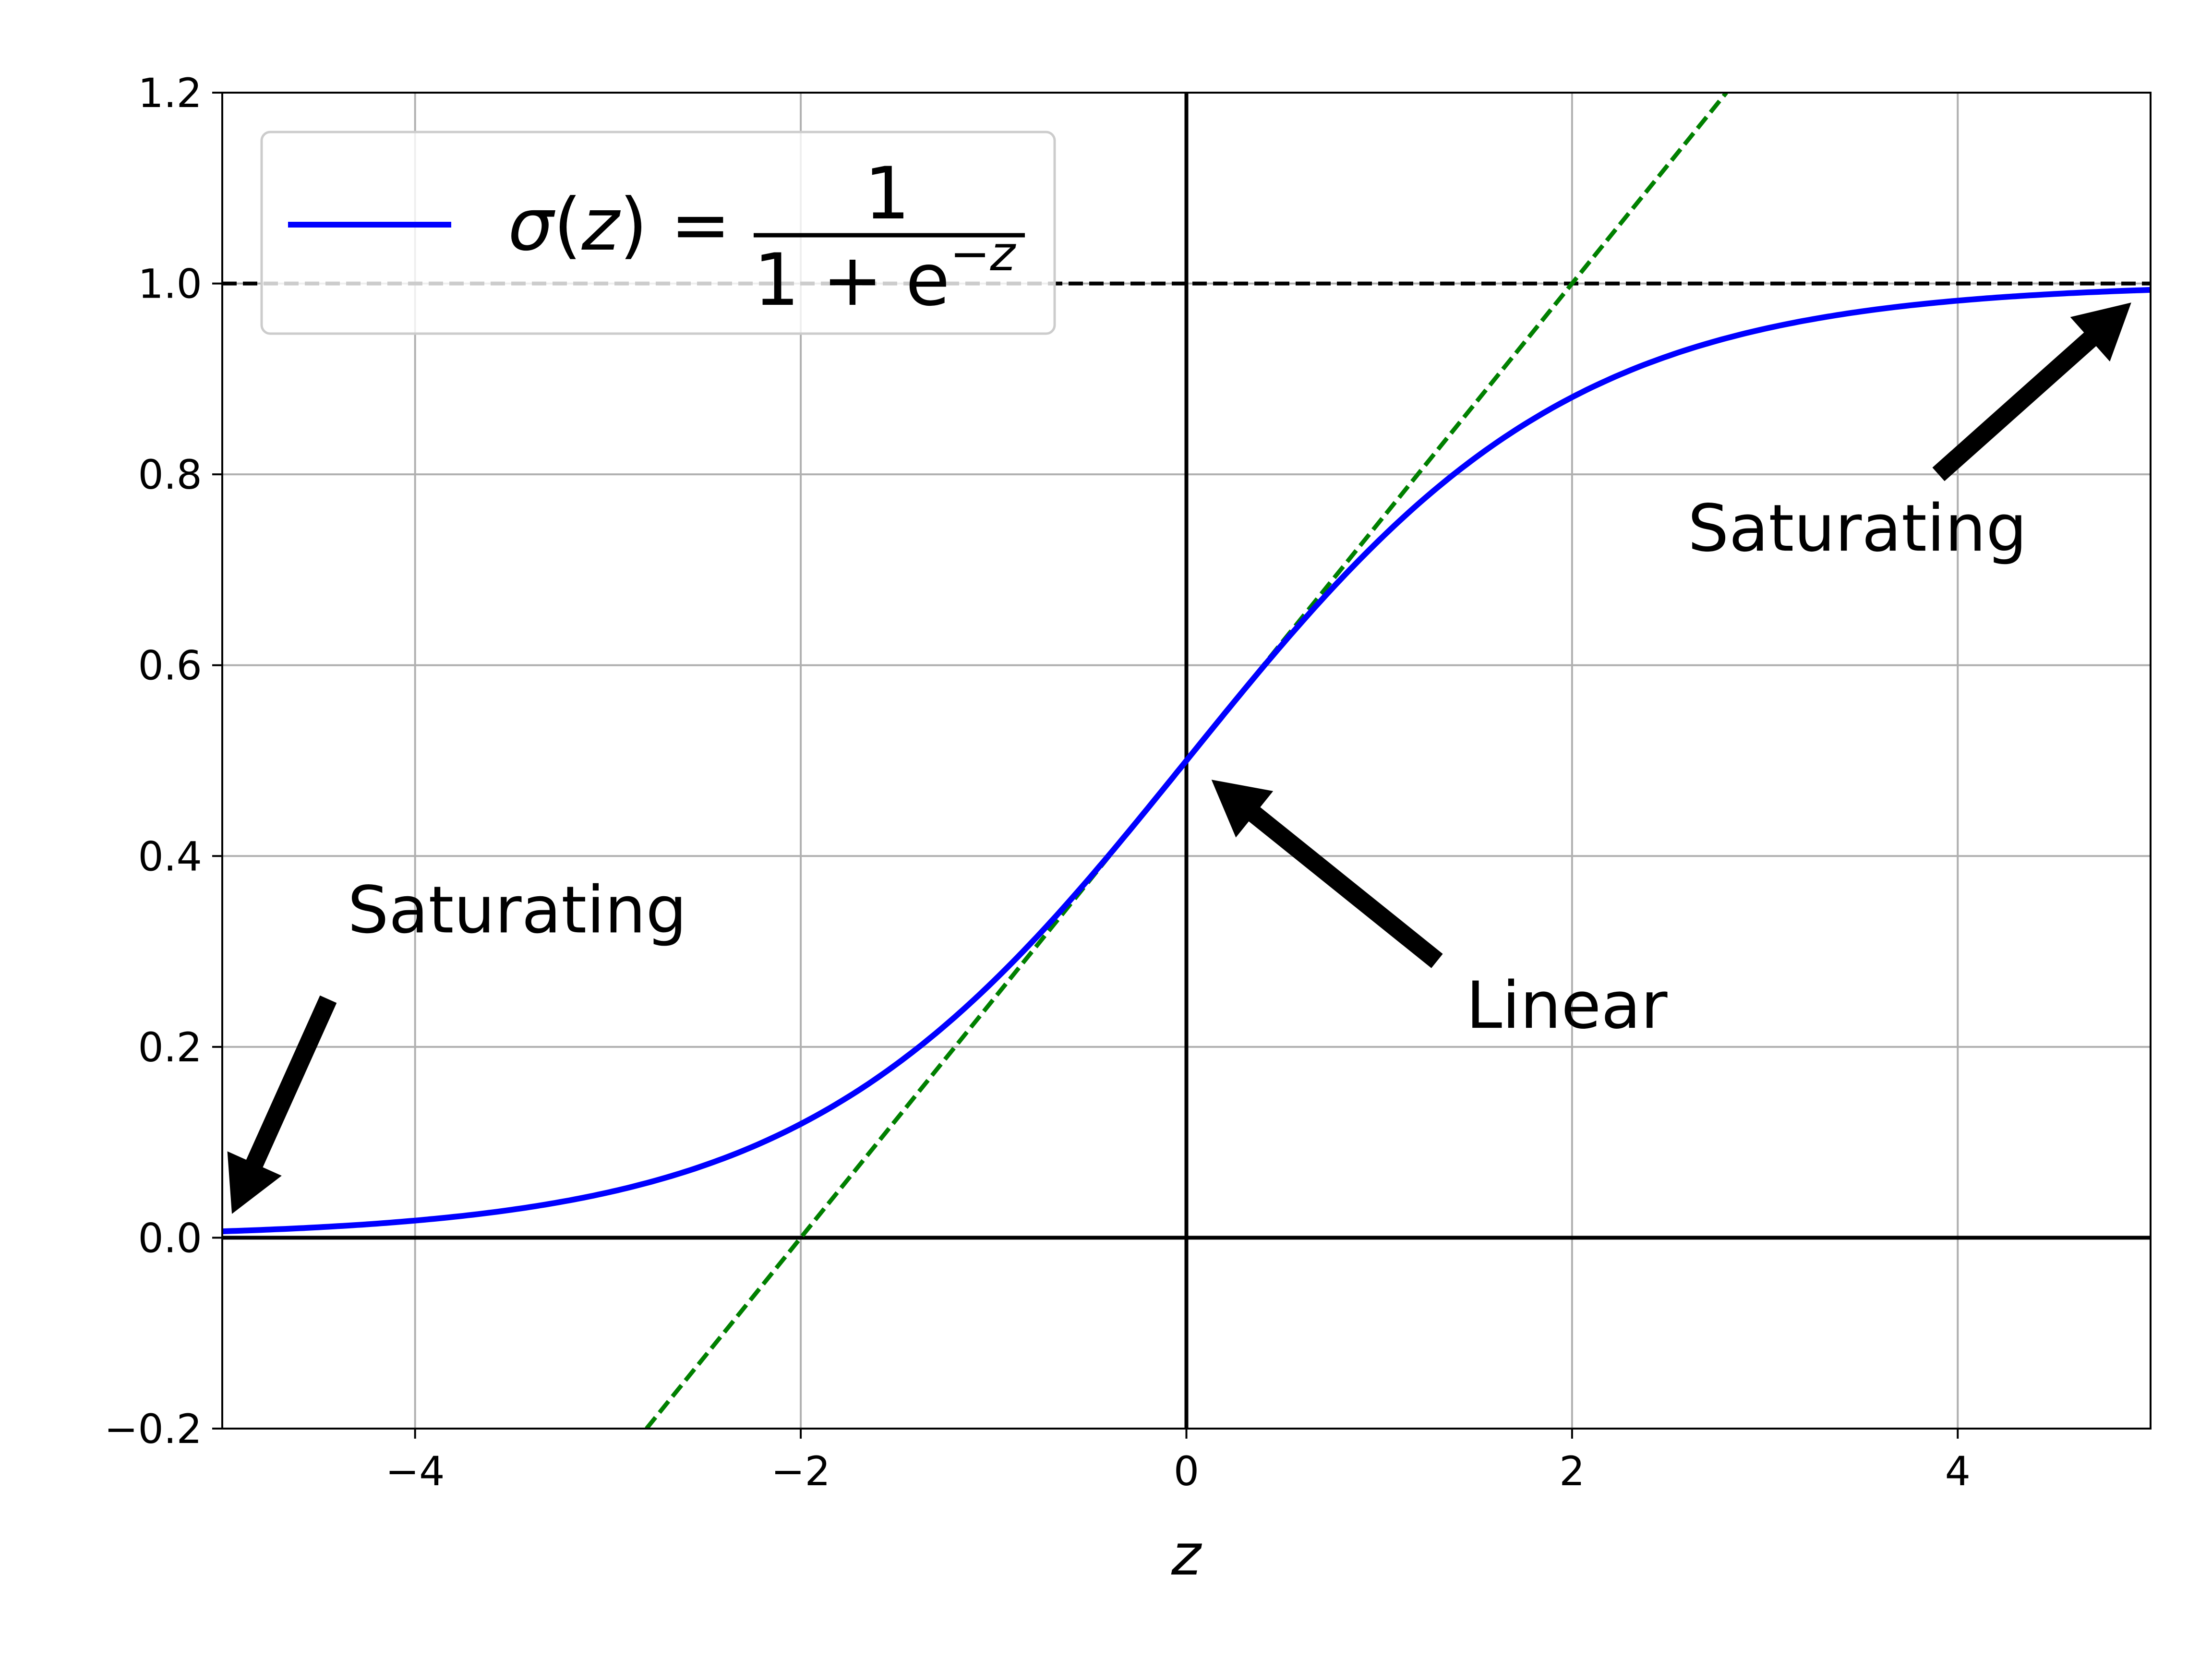 The height and width of the screenshot is (1659, 2212). I want to click on y-tick-label: 0.0, so click(170, 1238).